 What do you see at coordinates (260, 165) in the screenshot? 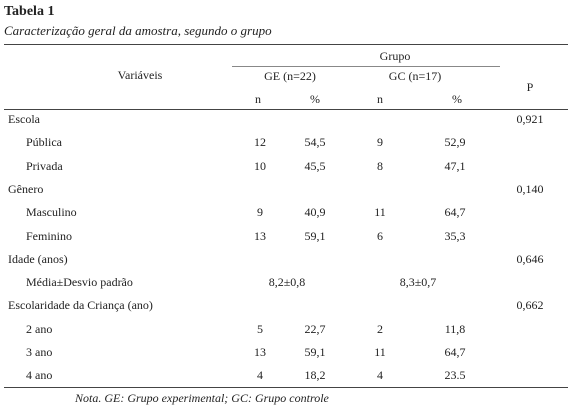
I see `cell: 10` at bounding box center [260, 165].